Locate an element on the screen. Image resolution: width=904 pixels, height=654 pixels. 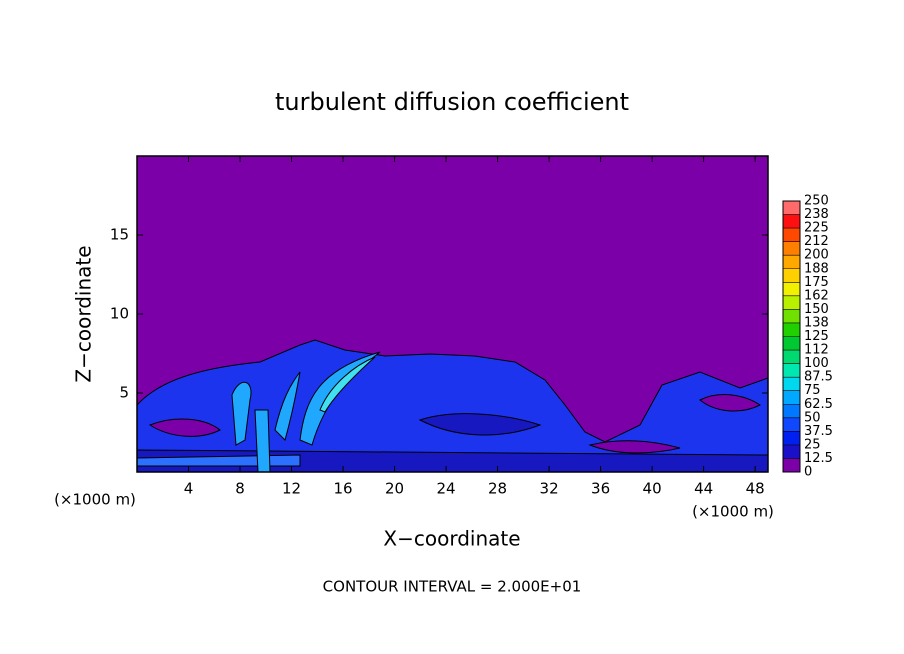
x-tick-label: 40 is located at coordinates (652, 489).